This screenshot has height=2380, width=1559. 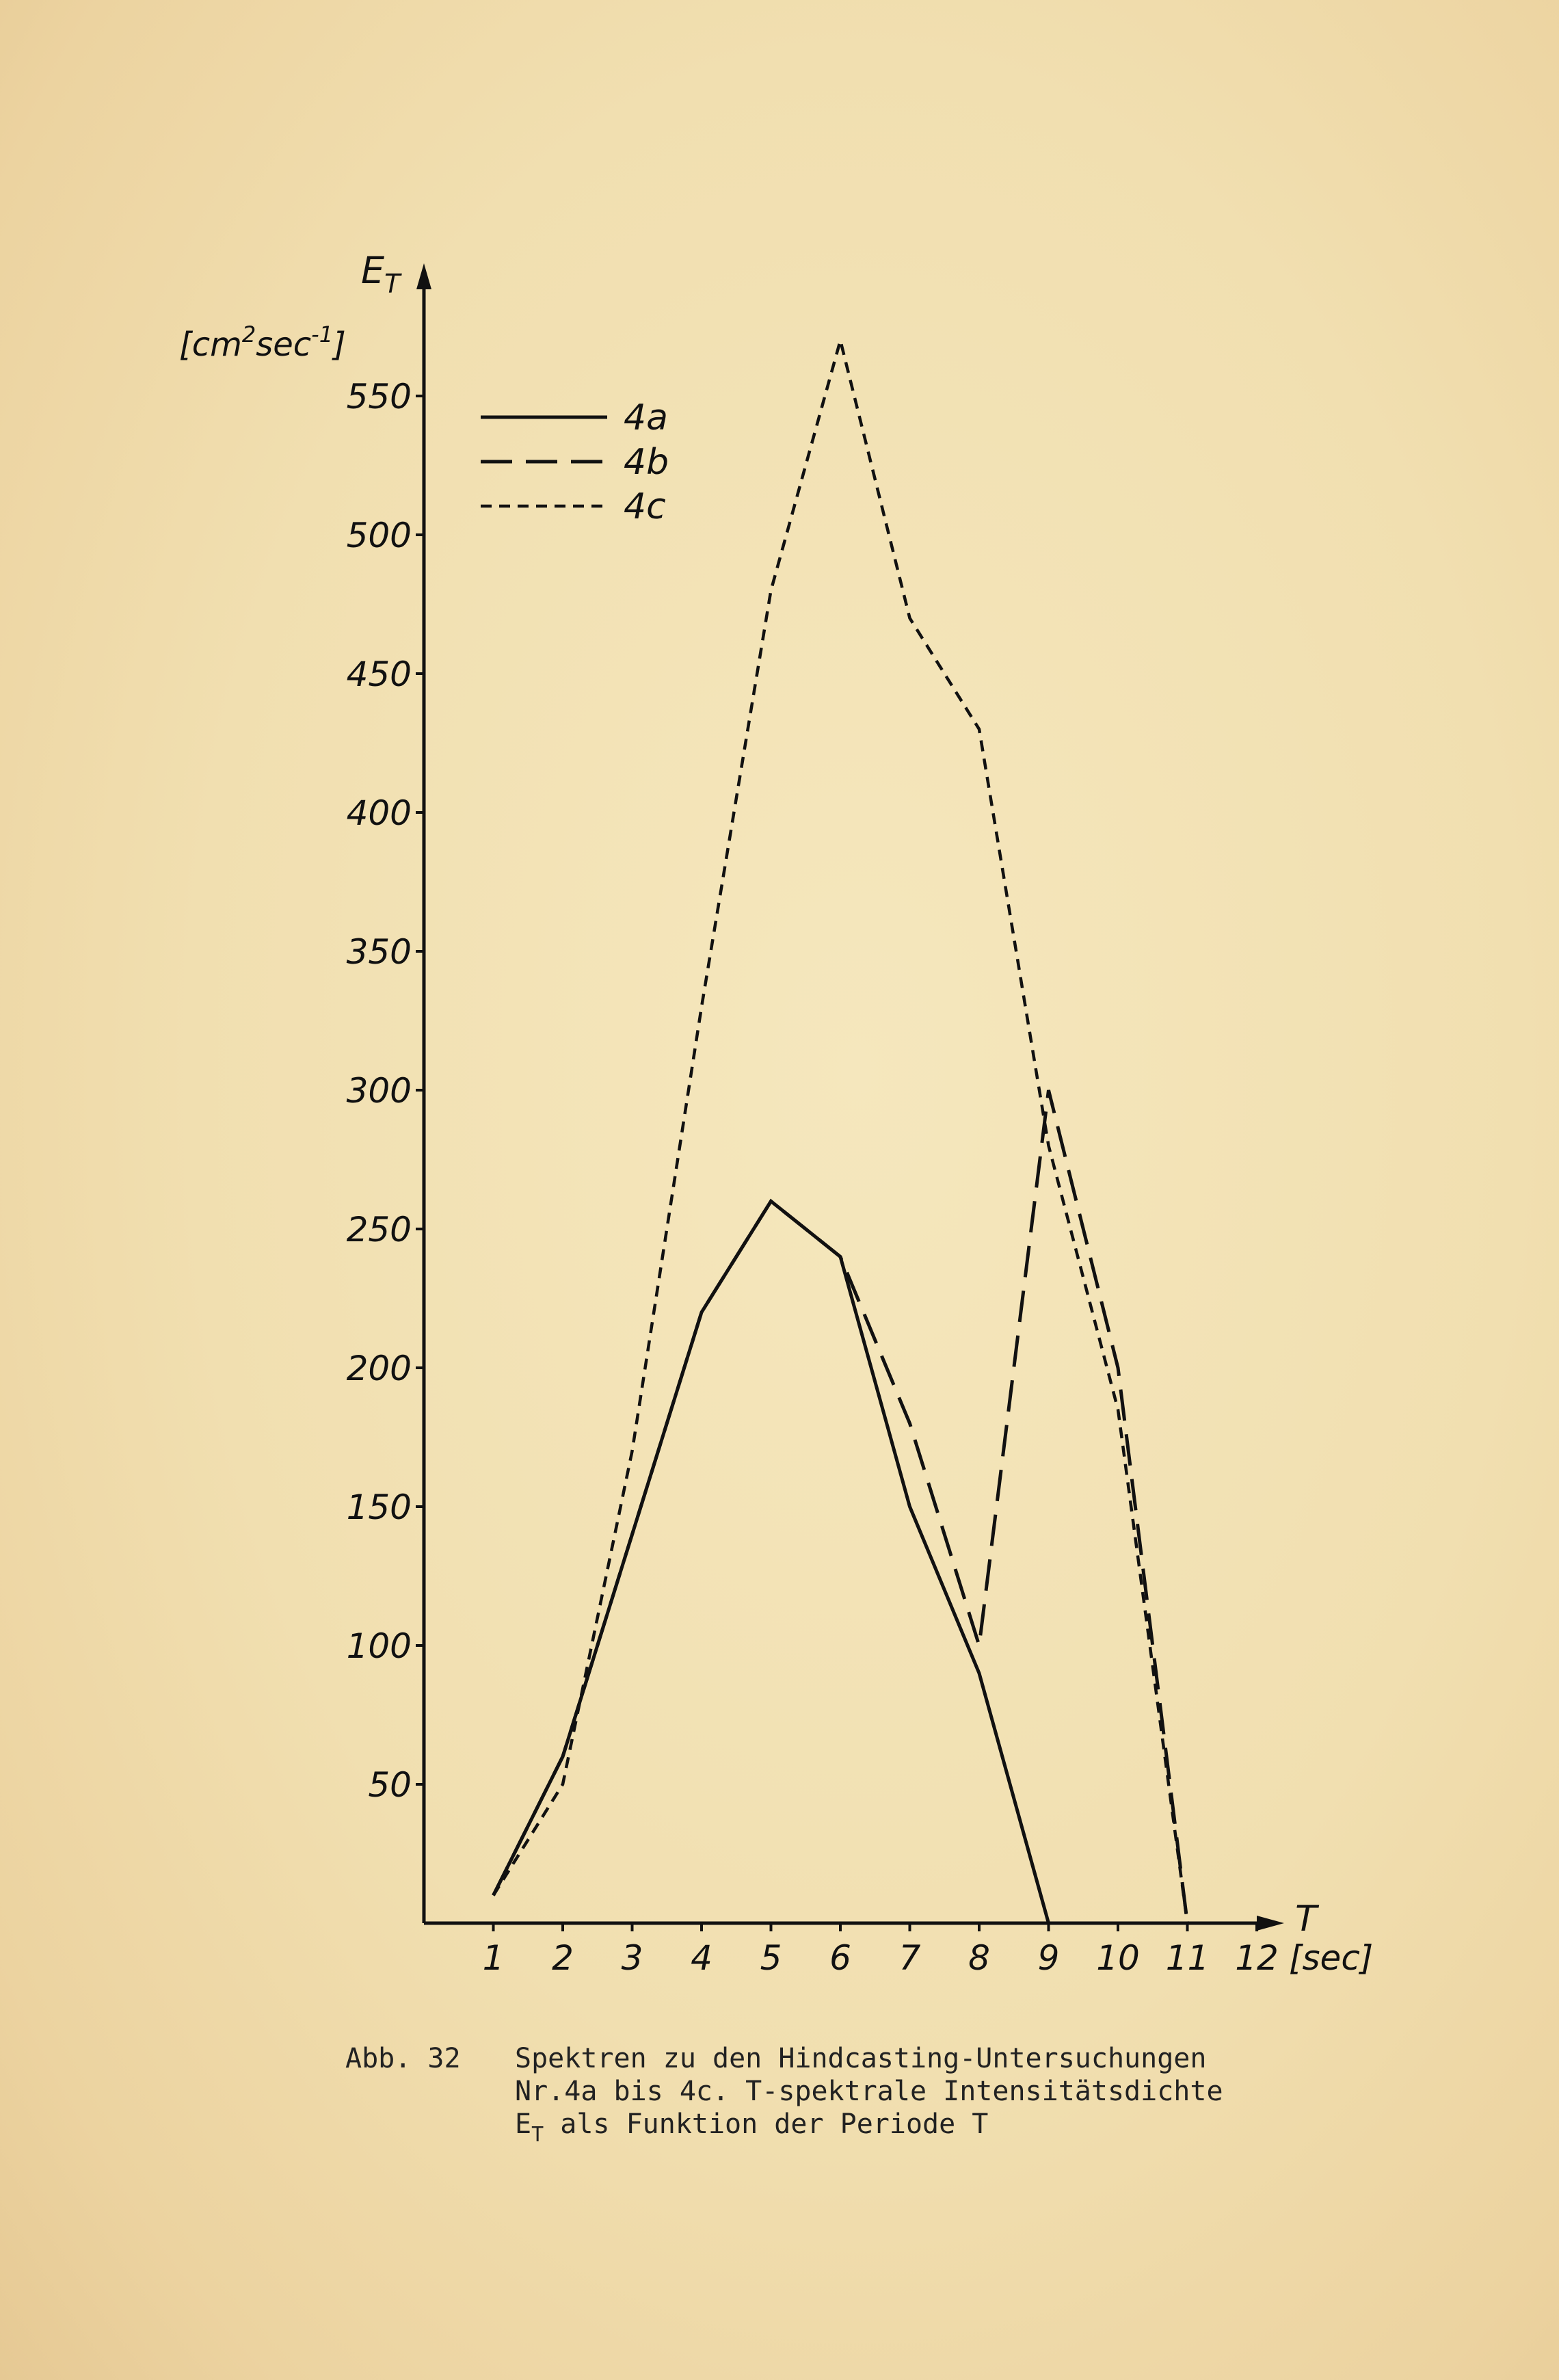 I want to click on x-tick-label: 11, so click(x=1188, y=1958).